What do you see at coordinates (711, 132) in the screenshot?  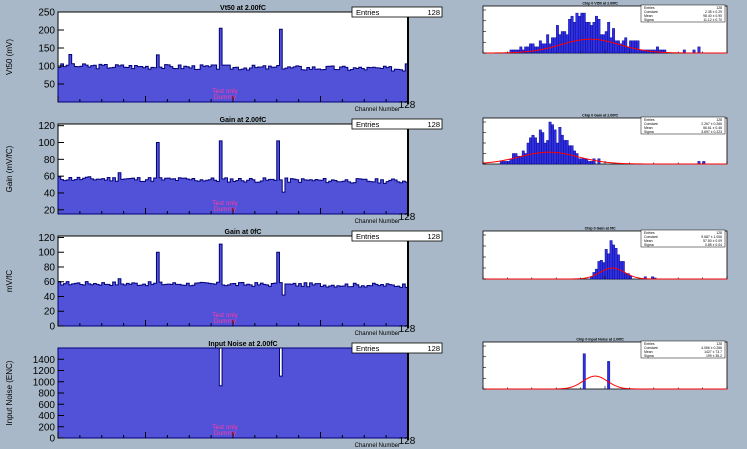 I see `summary-stat-value: 3.697 ± 0.223` at bounding box center [711, 132].